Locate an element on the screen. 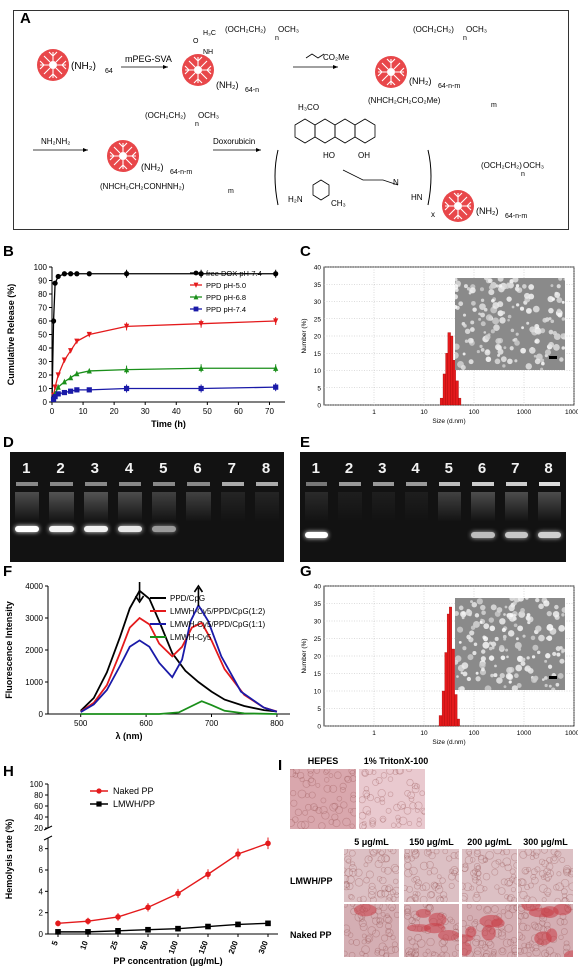 This screenshot has width=578, height=971. scheme-peg-chain: (OCH₂CH₂) is located at coordinates (245, 29).